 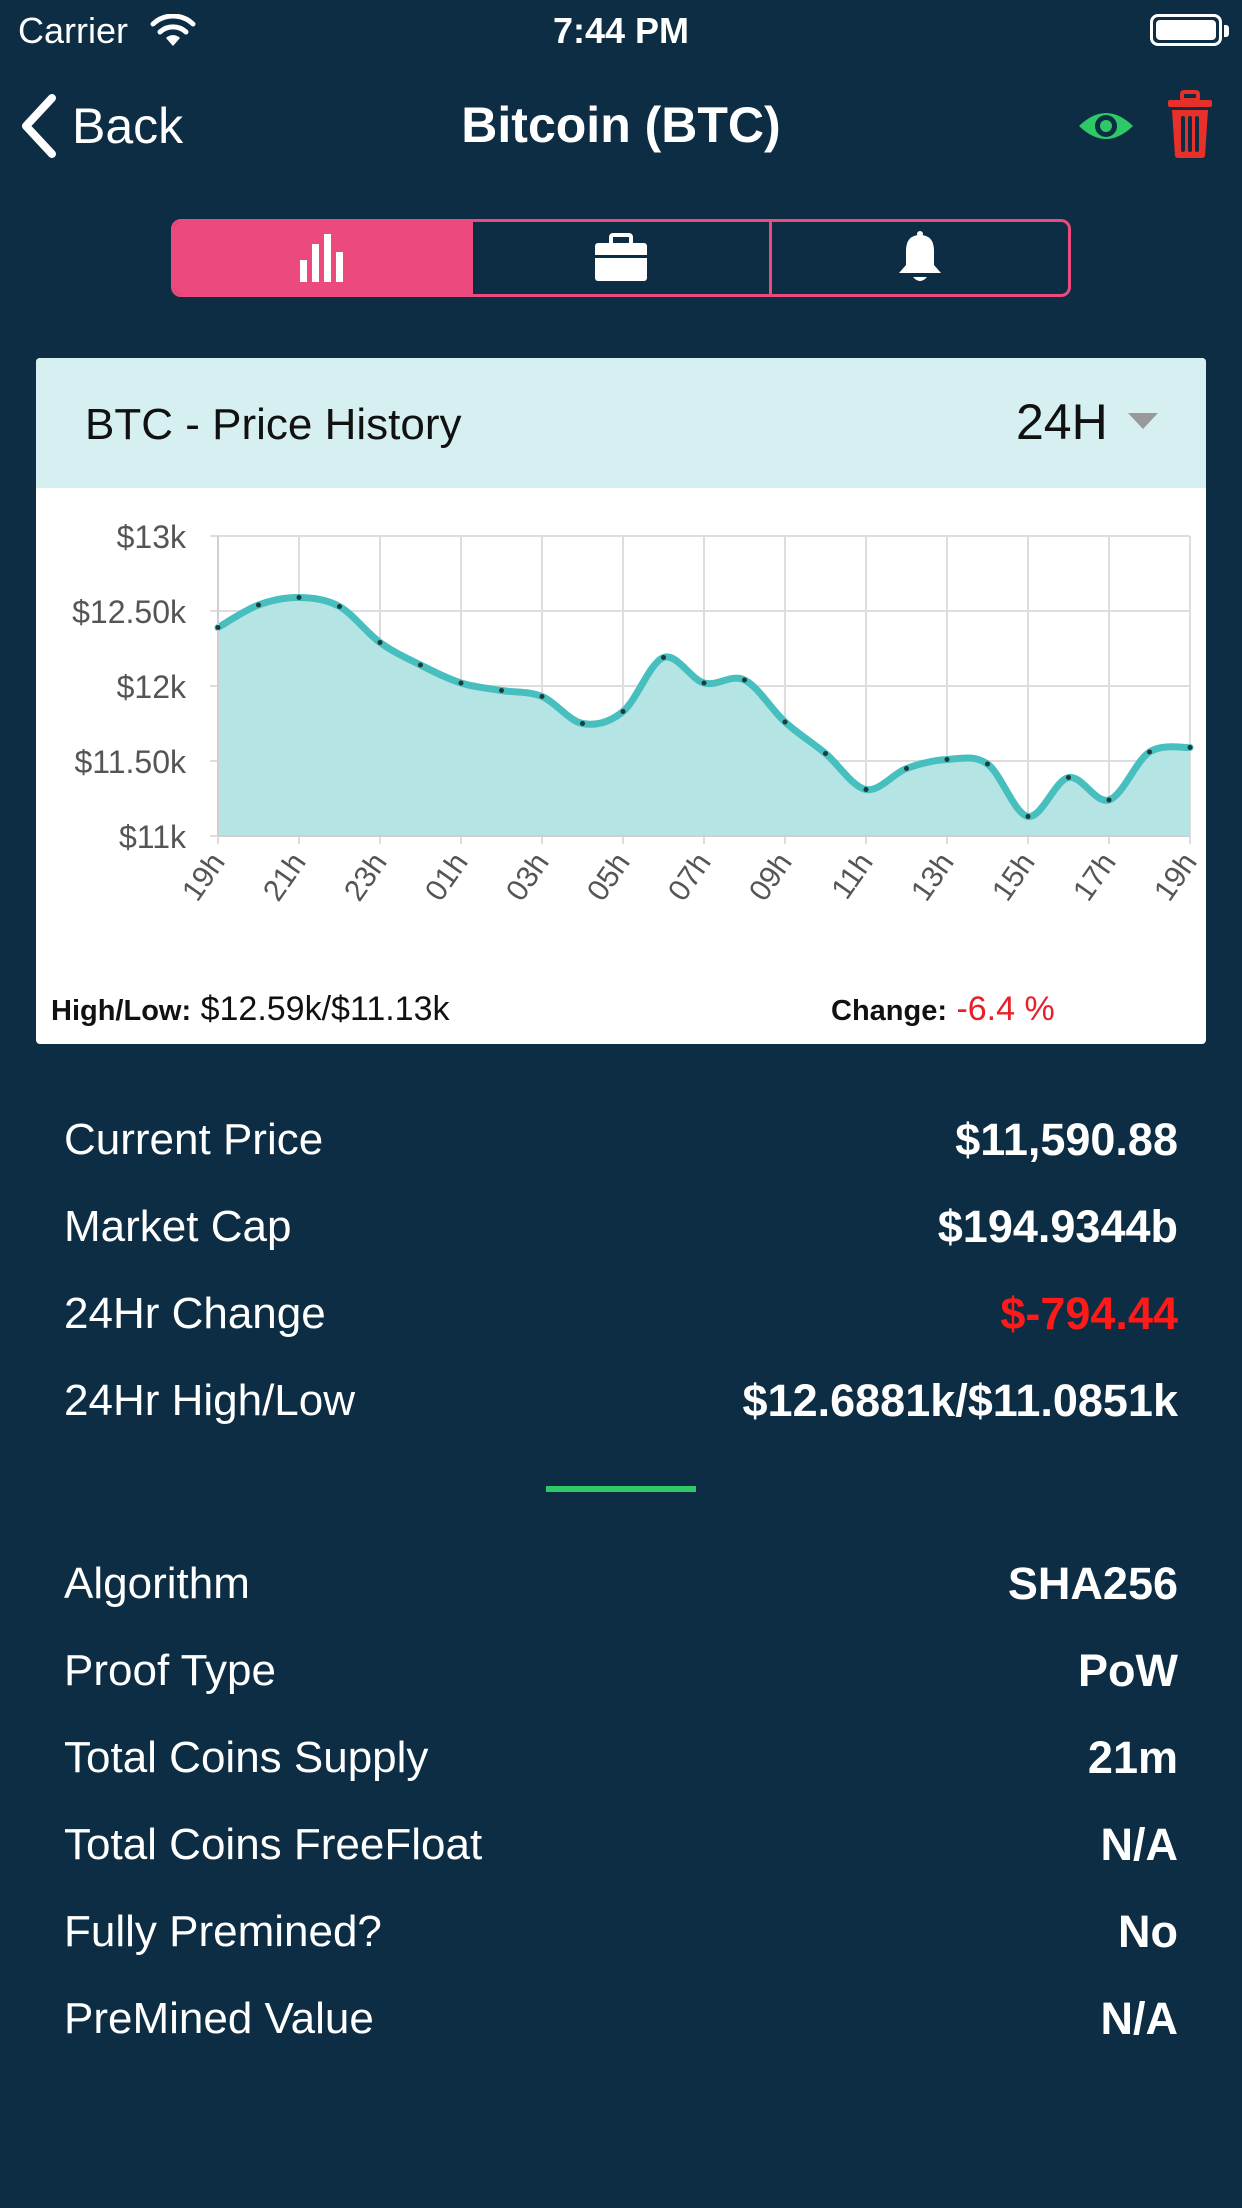 What do you see at coordinates (621, 1314) in the screenshot?
I see `stat-row-24hr-change: 24Hr Change $-794.44` at bounding box center [621, 1314].